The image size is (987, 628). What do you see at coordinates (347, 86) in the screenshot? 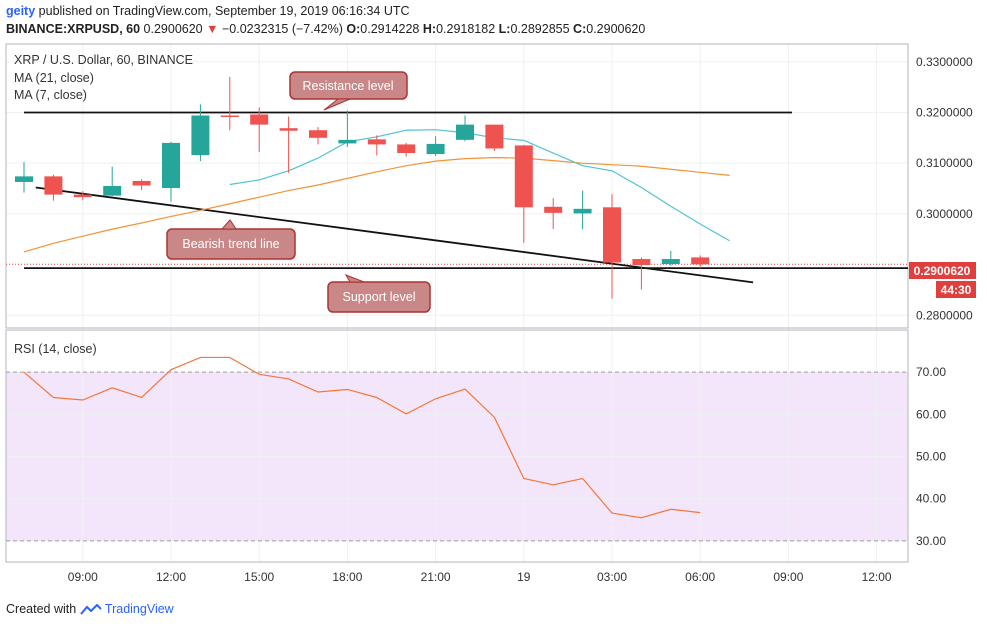
I see `resistance-callout-label: Resistance level` at bounding box center [347, 86].